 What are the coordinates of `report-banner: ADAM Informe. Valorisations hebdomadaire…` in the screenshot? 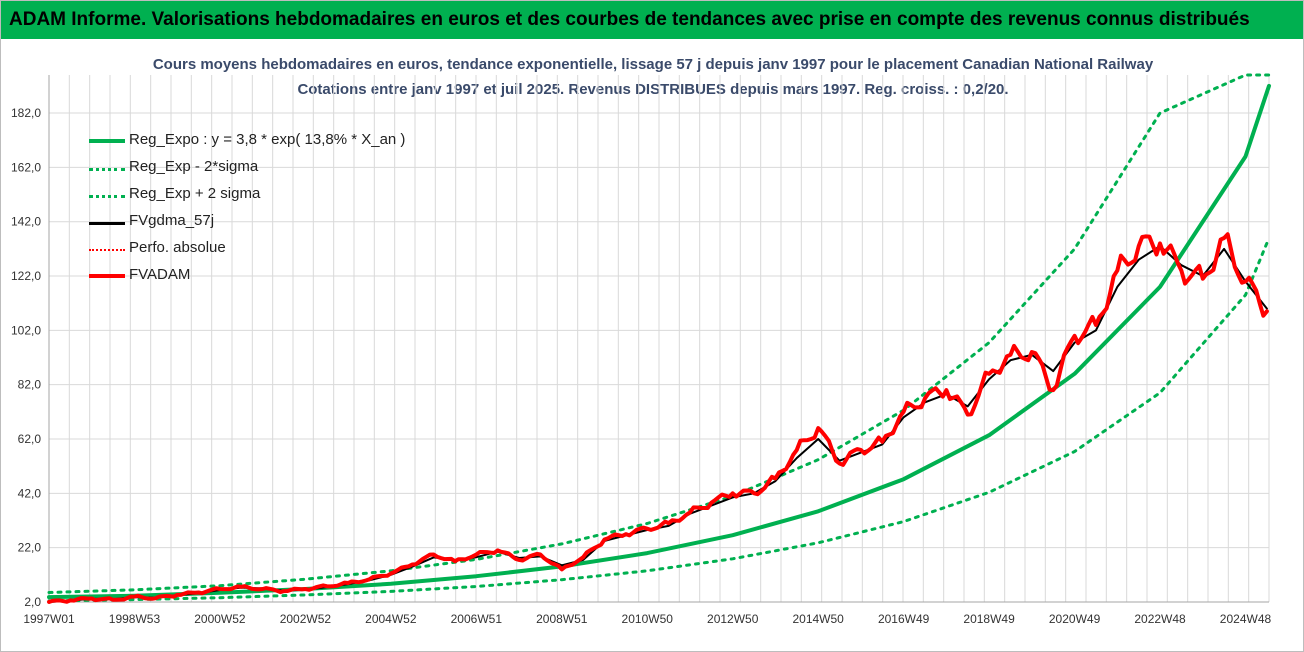 It's located at (652, 20).